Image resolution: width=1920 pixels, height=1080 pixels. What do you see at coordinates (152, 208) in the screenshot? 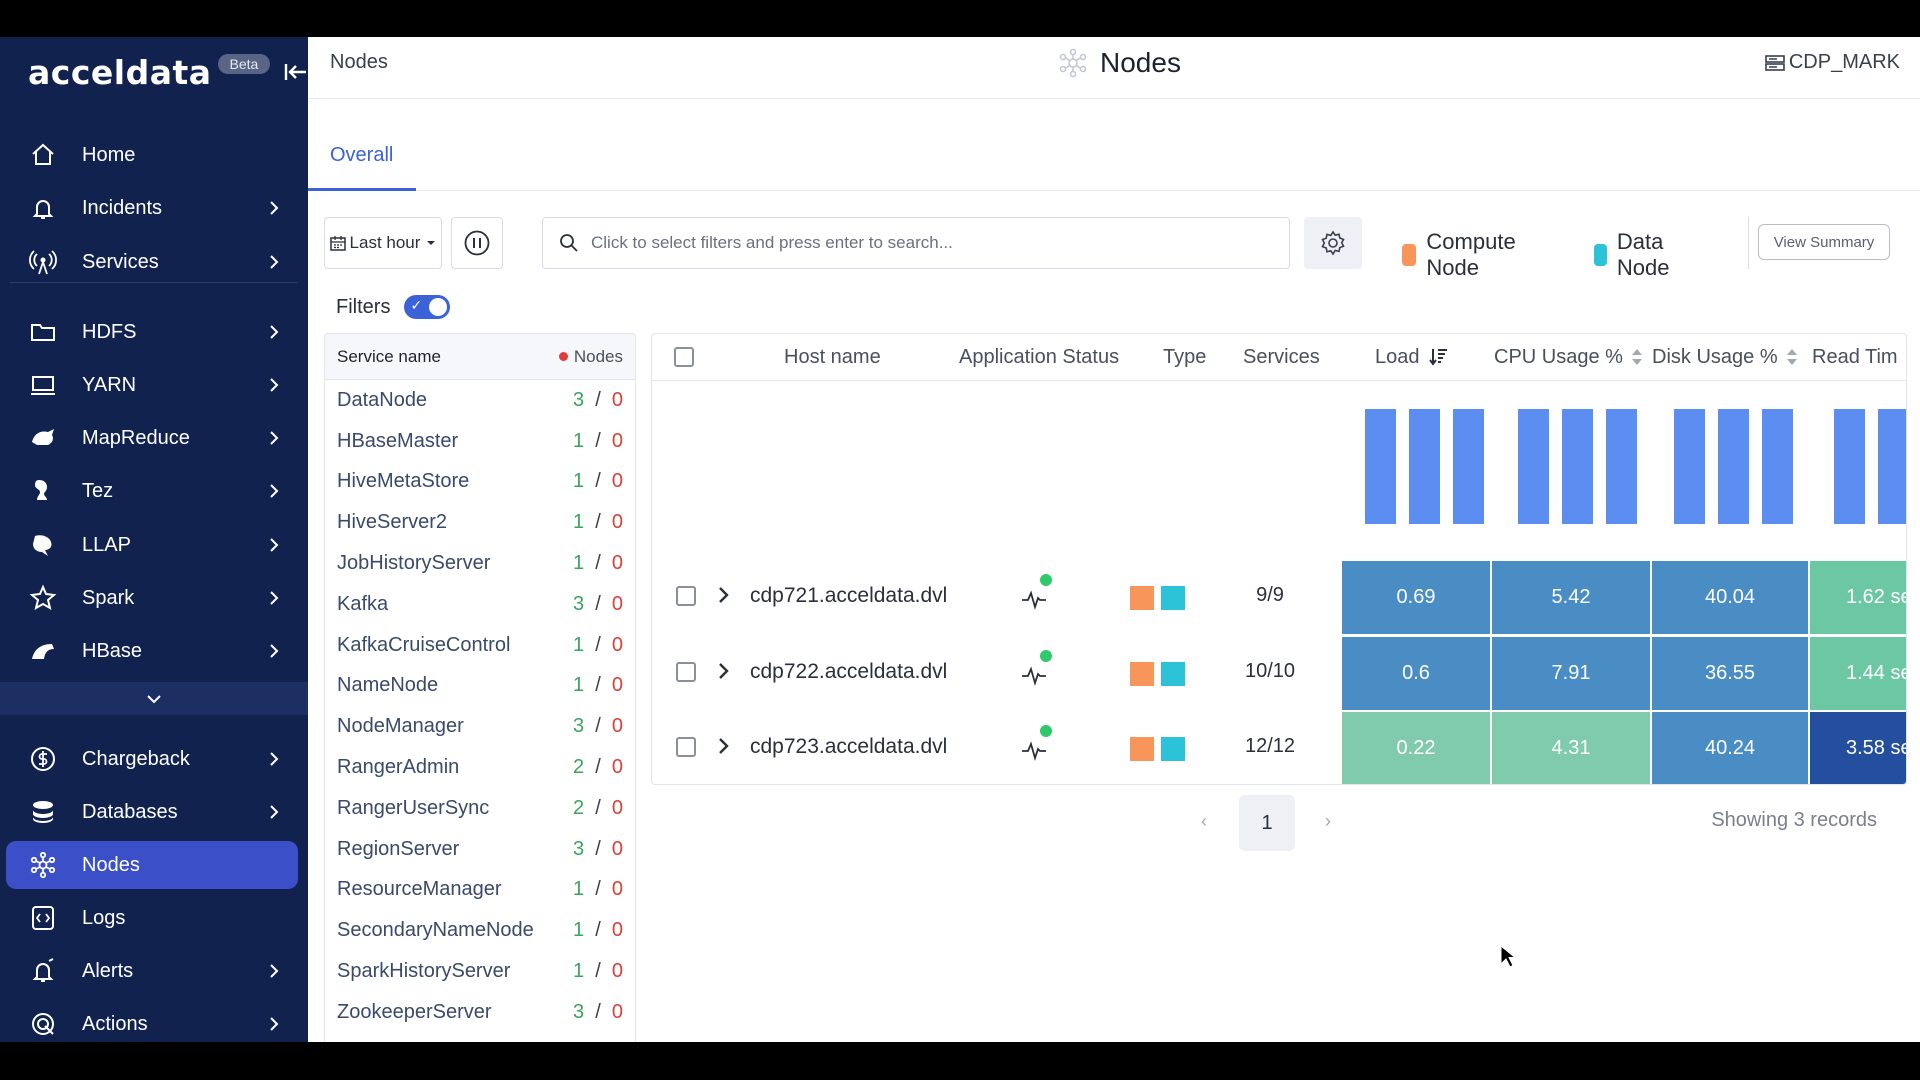
I see `sidebar-item-incidents: Incidents` at bounding box center [152, 208].